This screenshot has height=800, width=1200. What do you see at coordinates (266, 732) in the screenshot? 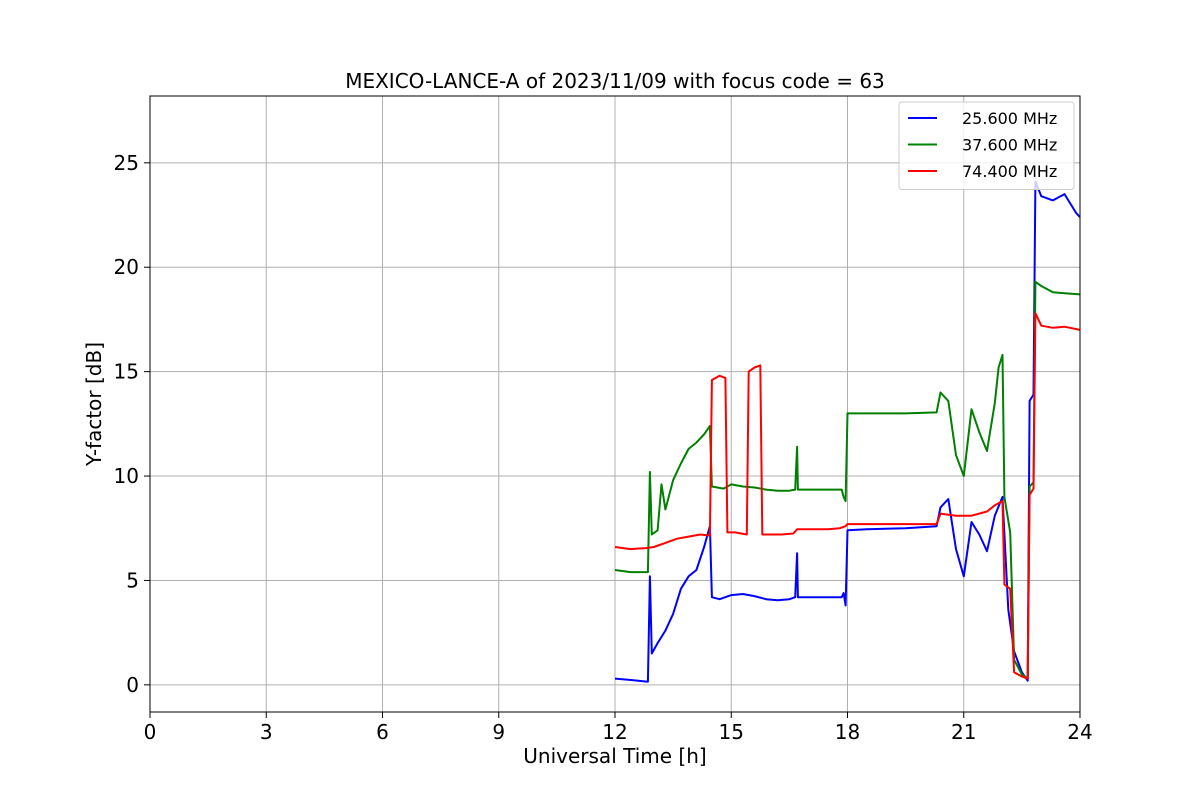
I see `x-tick-label: 3` at bounding box center [266, 732].